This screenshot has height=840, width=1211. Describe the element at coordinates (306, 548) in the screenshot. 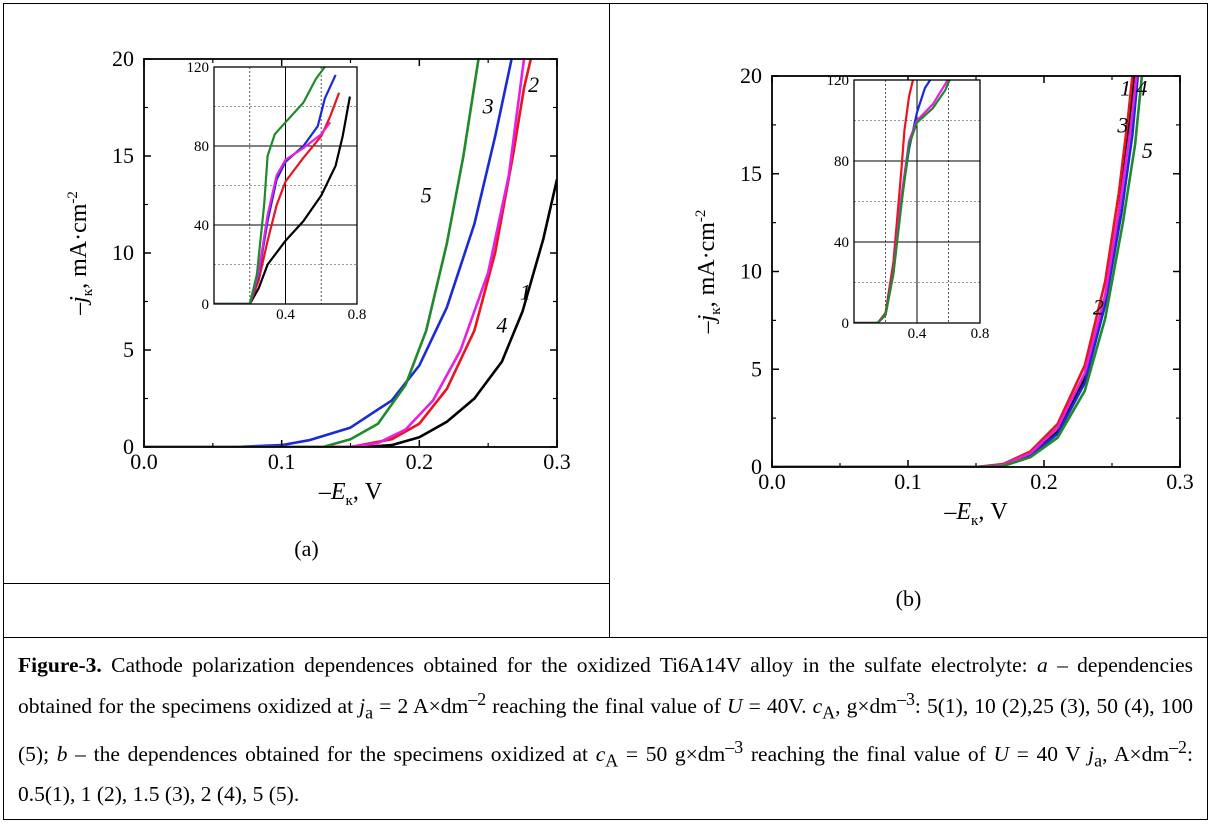

I see `subfig-a-label: (a)` at that location.